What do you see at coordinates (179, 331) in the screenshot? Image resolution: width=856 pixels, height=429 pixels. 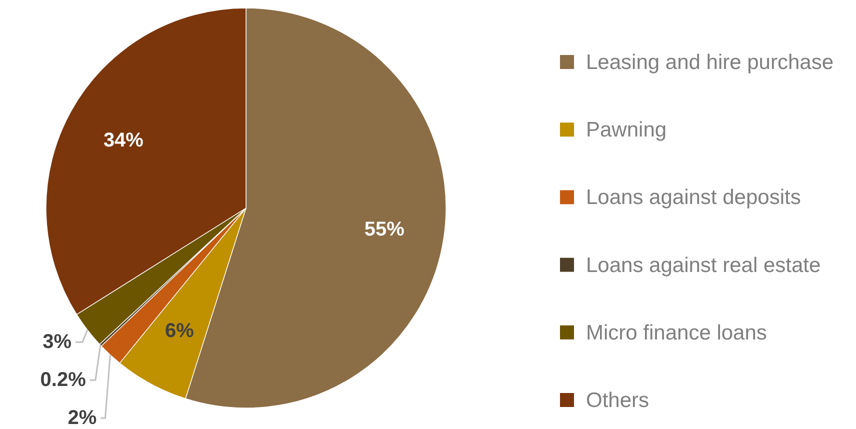 I see `data-label: 6%` at bounding box center [179, 331].